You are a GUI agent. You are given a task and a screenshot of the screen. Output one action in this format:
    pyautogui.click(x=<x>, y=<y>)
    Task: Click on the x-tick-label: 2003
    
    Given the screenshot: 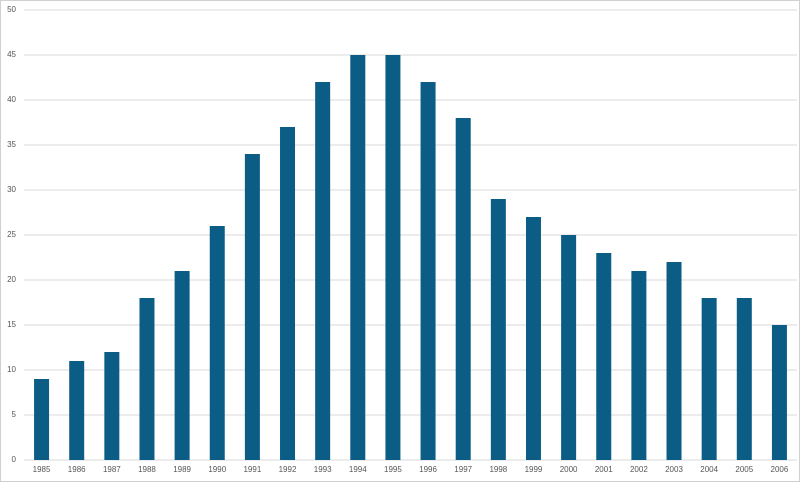 What is the action you would take?
    pyautogui.click(x=674, y=469)
    